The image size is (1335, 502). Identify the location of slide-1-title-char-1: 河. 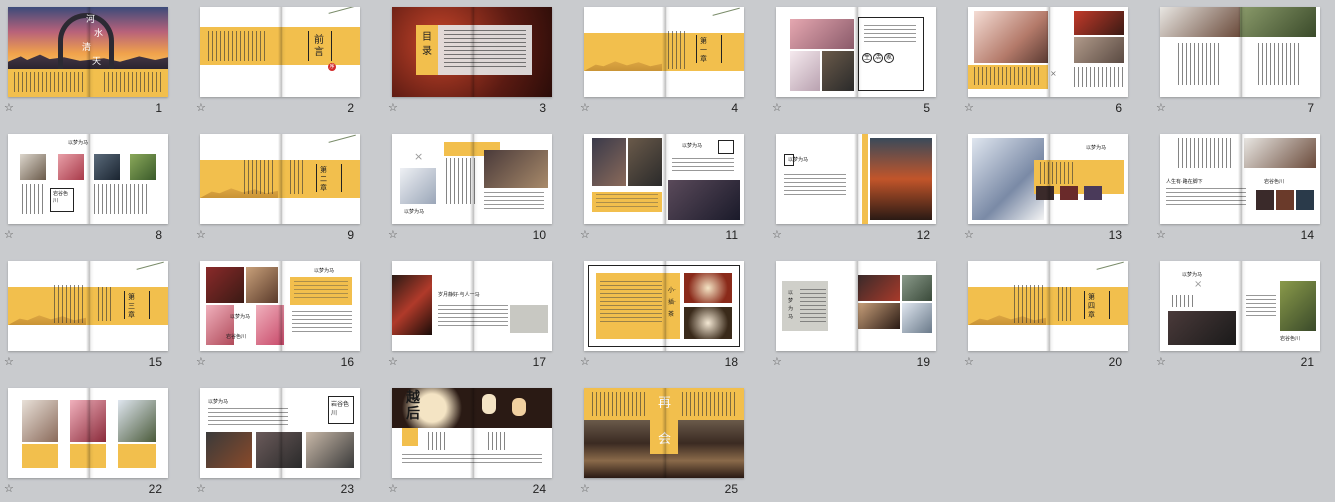
(91, 20).